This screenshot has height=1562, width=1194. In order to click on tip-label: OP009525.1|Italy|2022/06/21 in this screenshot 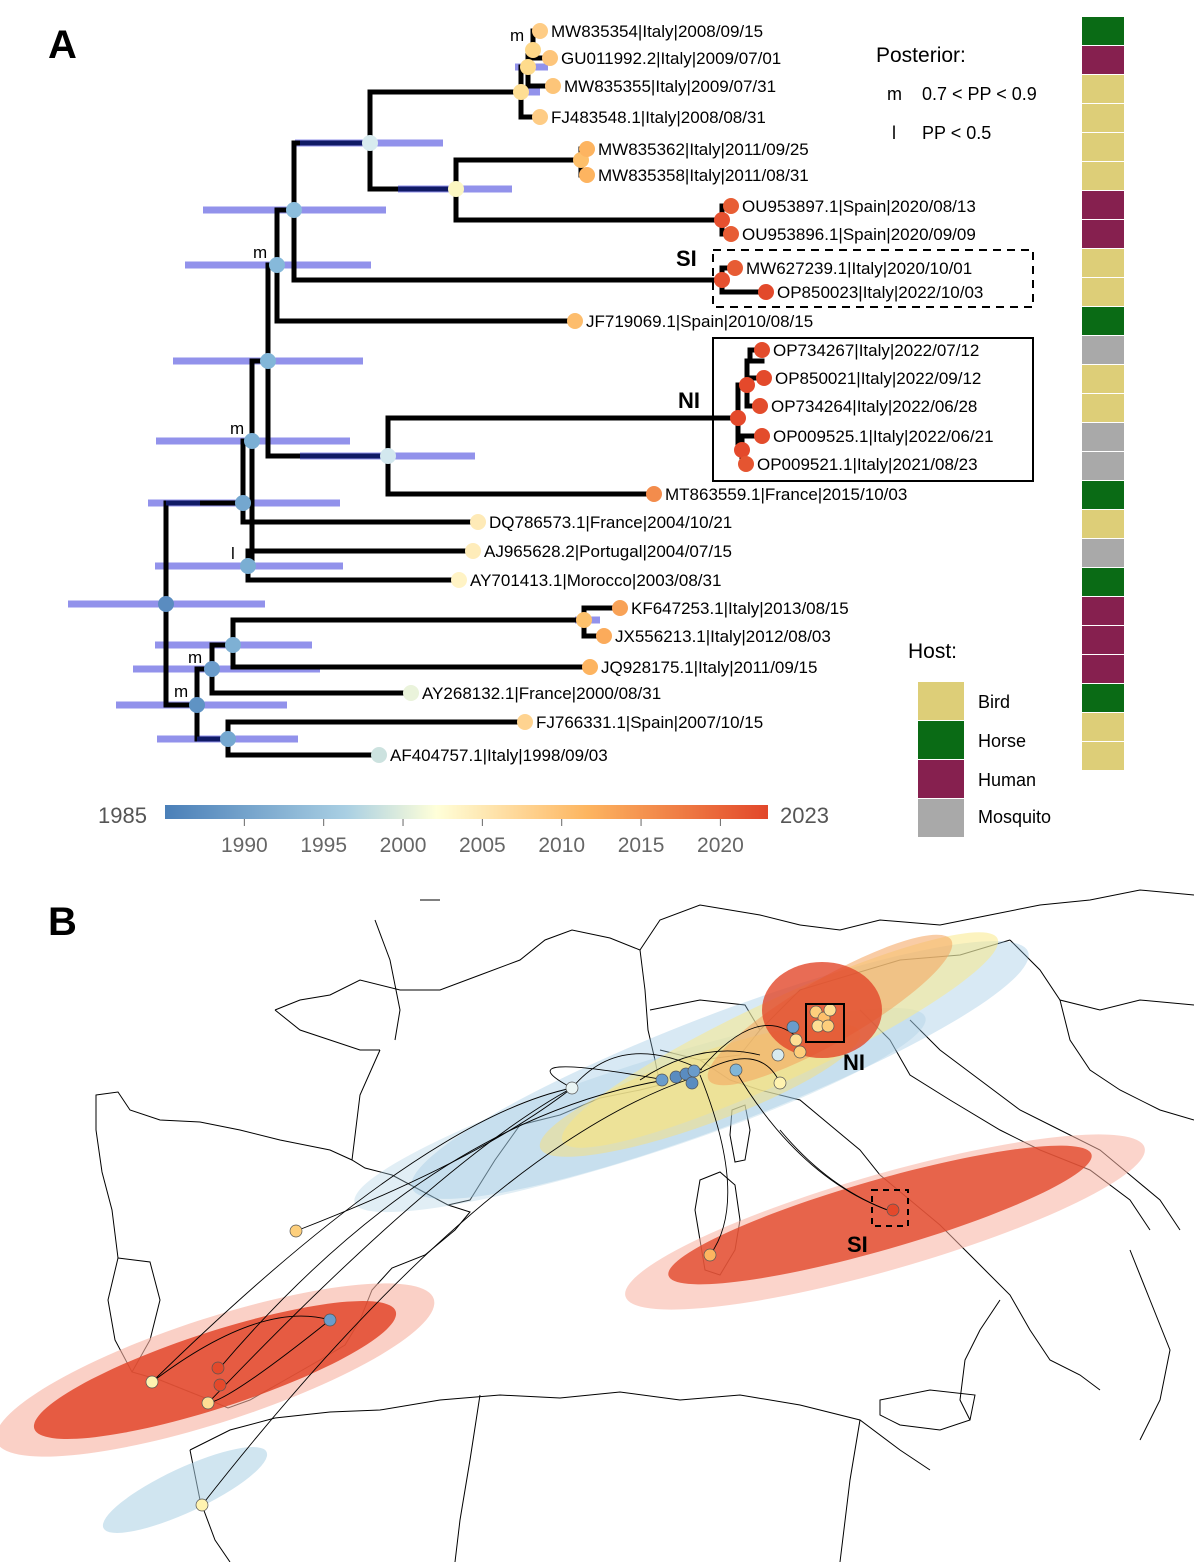, I will do `click(883, 436)`.